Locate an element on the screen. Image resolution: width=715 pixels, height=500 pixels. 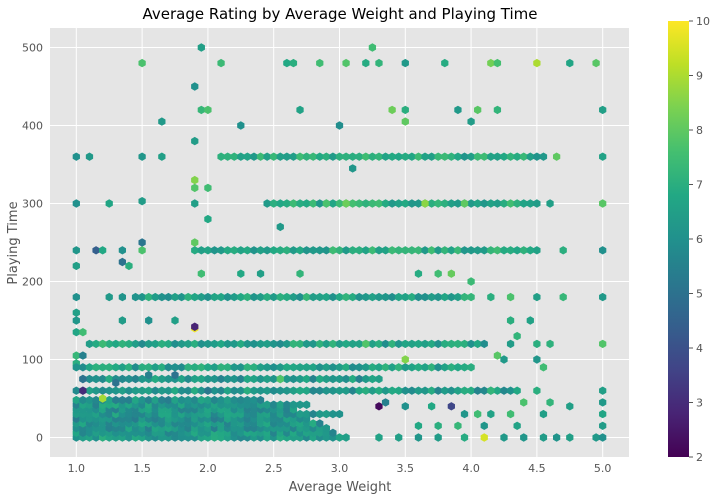
colorbar-tick-label: 8 is located at coordinates (699, 130).